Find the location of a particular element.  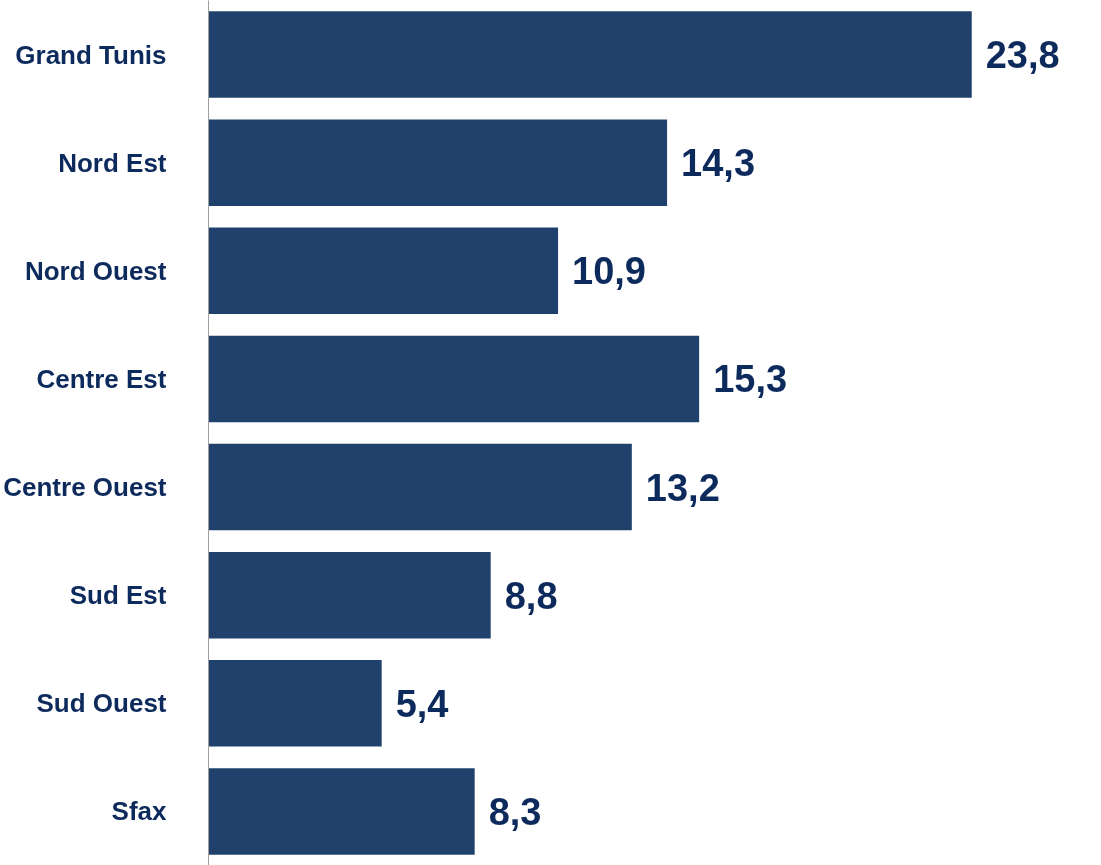

data-label: 15,3 is located at coordinates (750, 379).